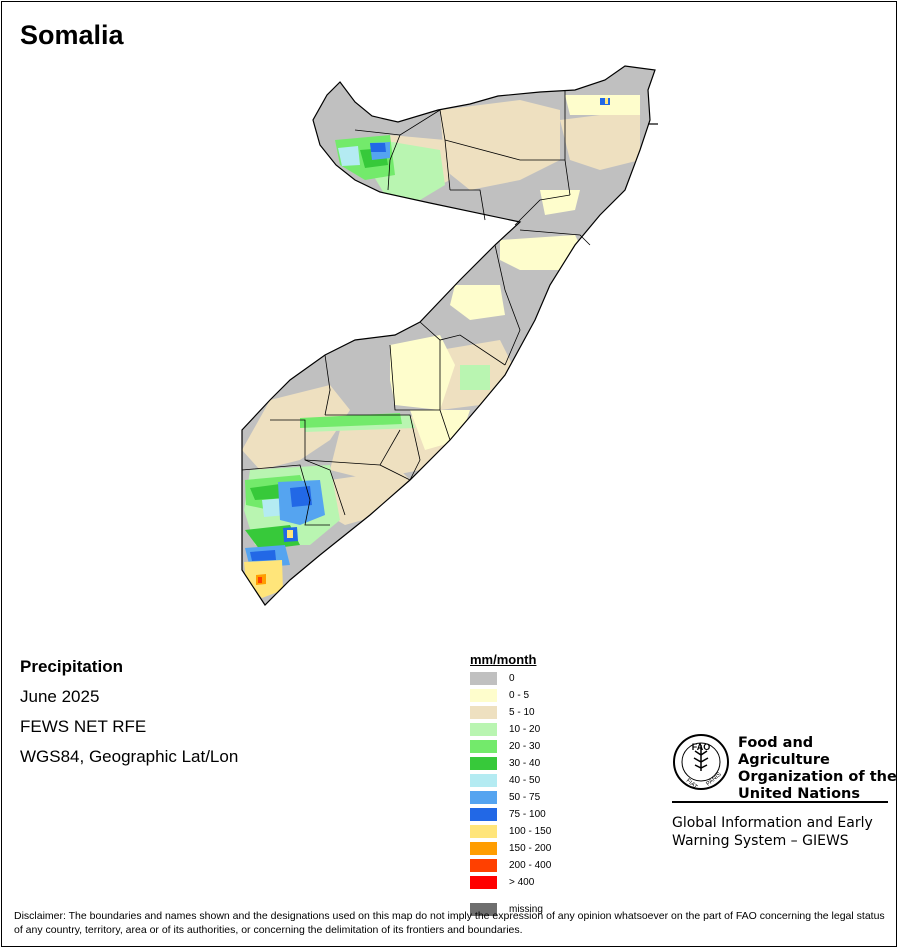  I want to click on fao-org-name-line1: Food and Agriculture, so click(784, 751).